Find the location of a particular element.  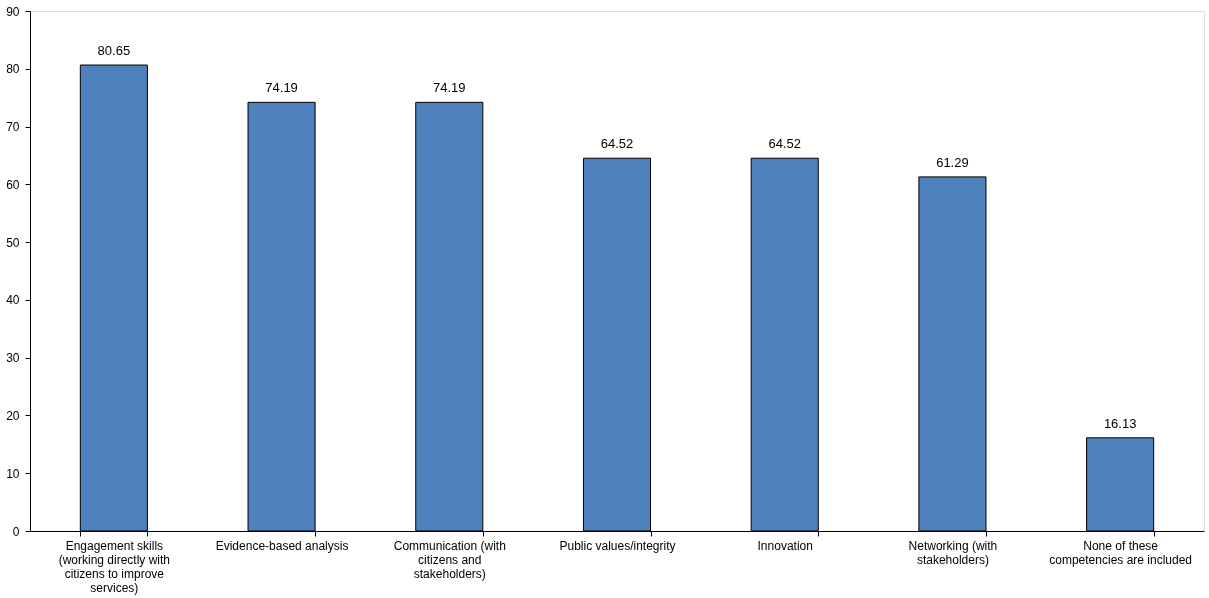

x-tick-label: Networking (with stakeholders) is located at coordinates (953, 552).